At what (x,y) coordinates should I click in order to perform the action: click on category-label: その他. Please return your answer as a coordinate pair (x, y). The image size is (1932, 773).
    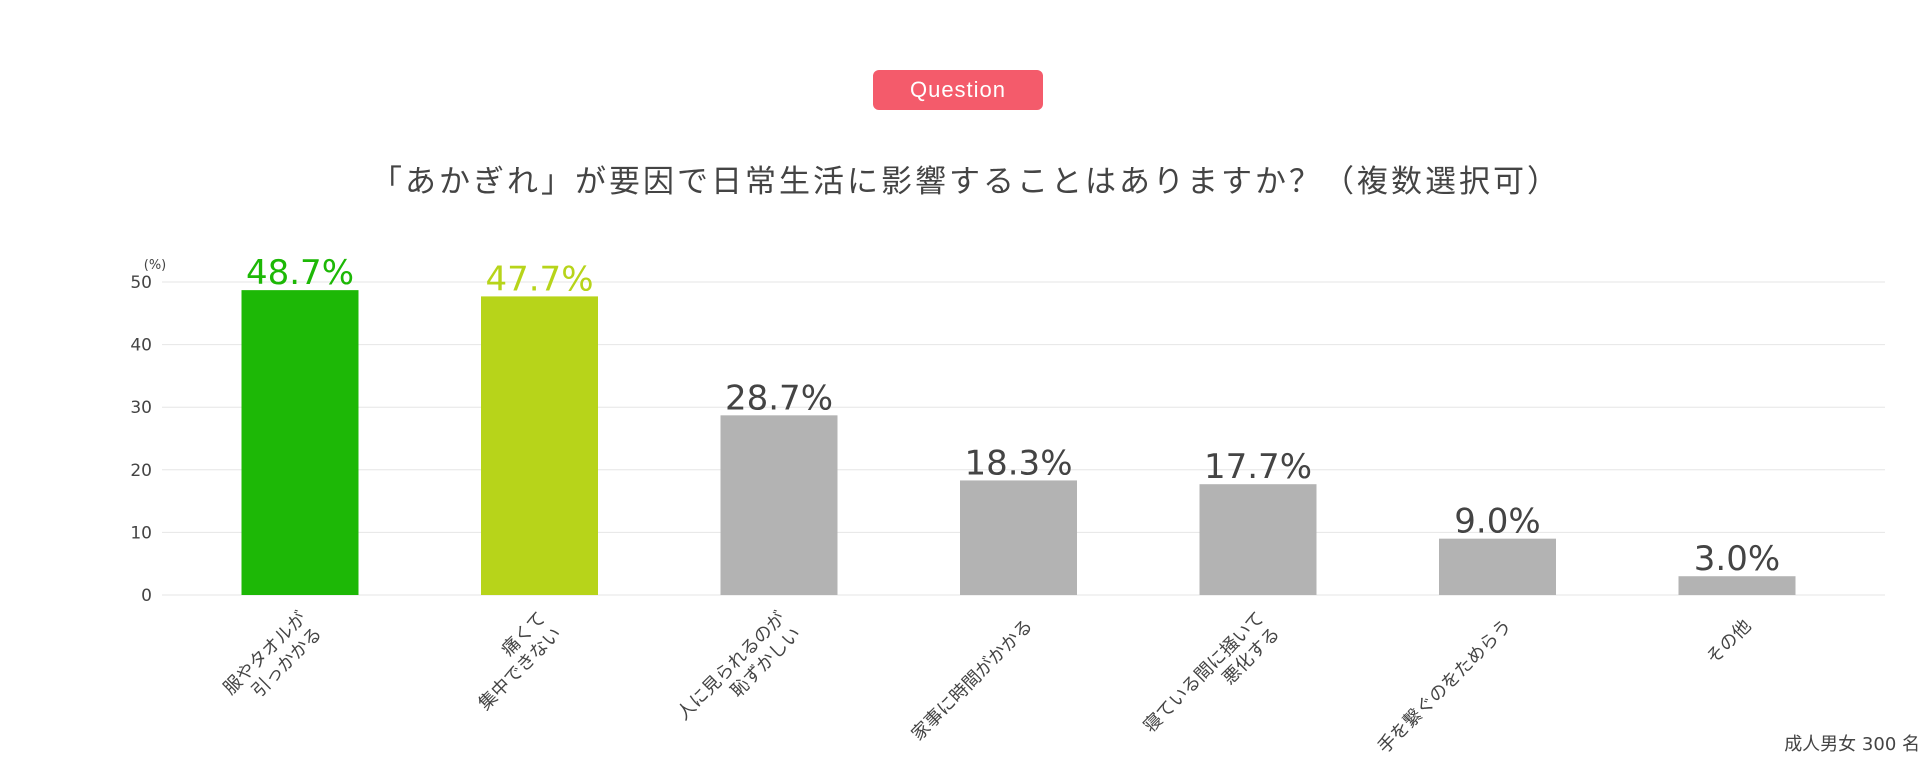
    Looking at the image, I should click on (1728, 642).